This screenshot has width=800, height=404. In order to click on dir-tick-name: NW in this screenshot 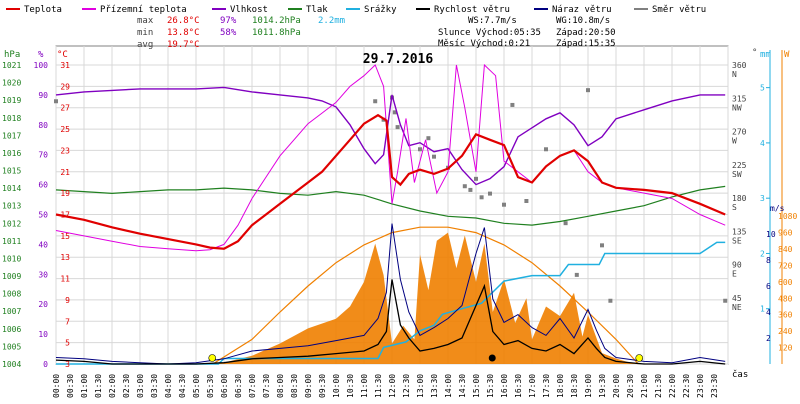, I will do `click(737, 107)`.